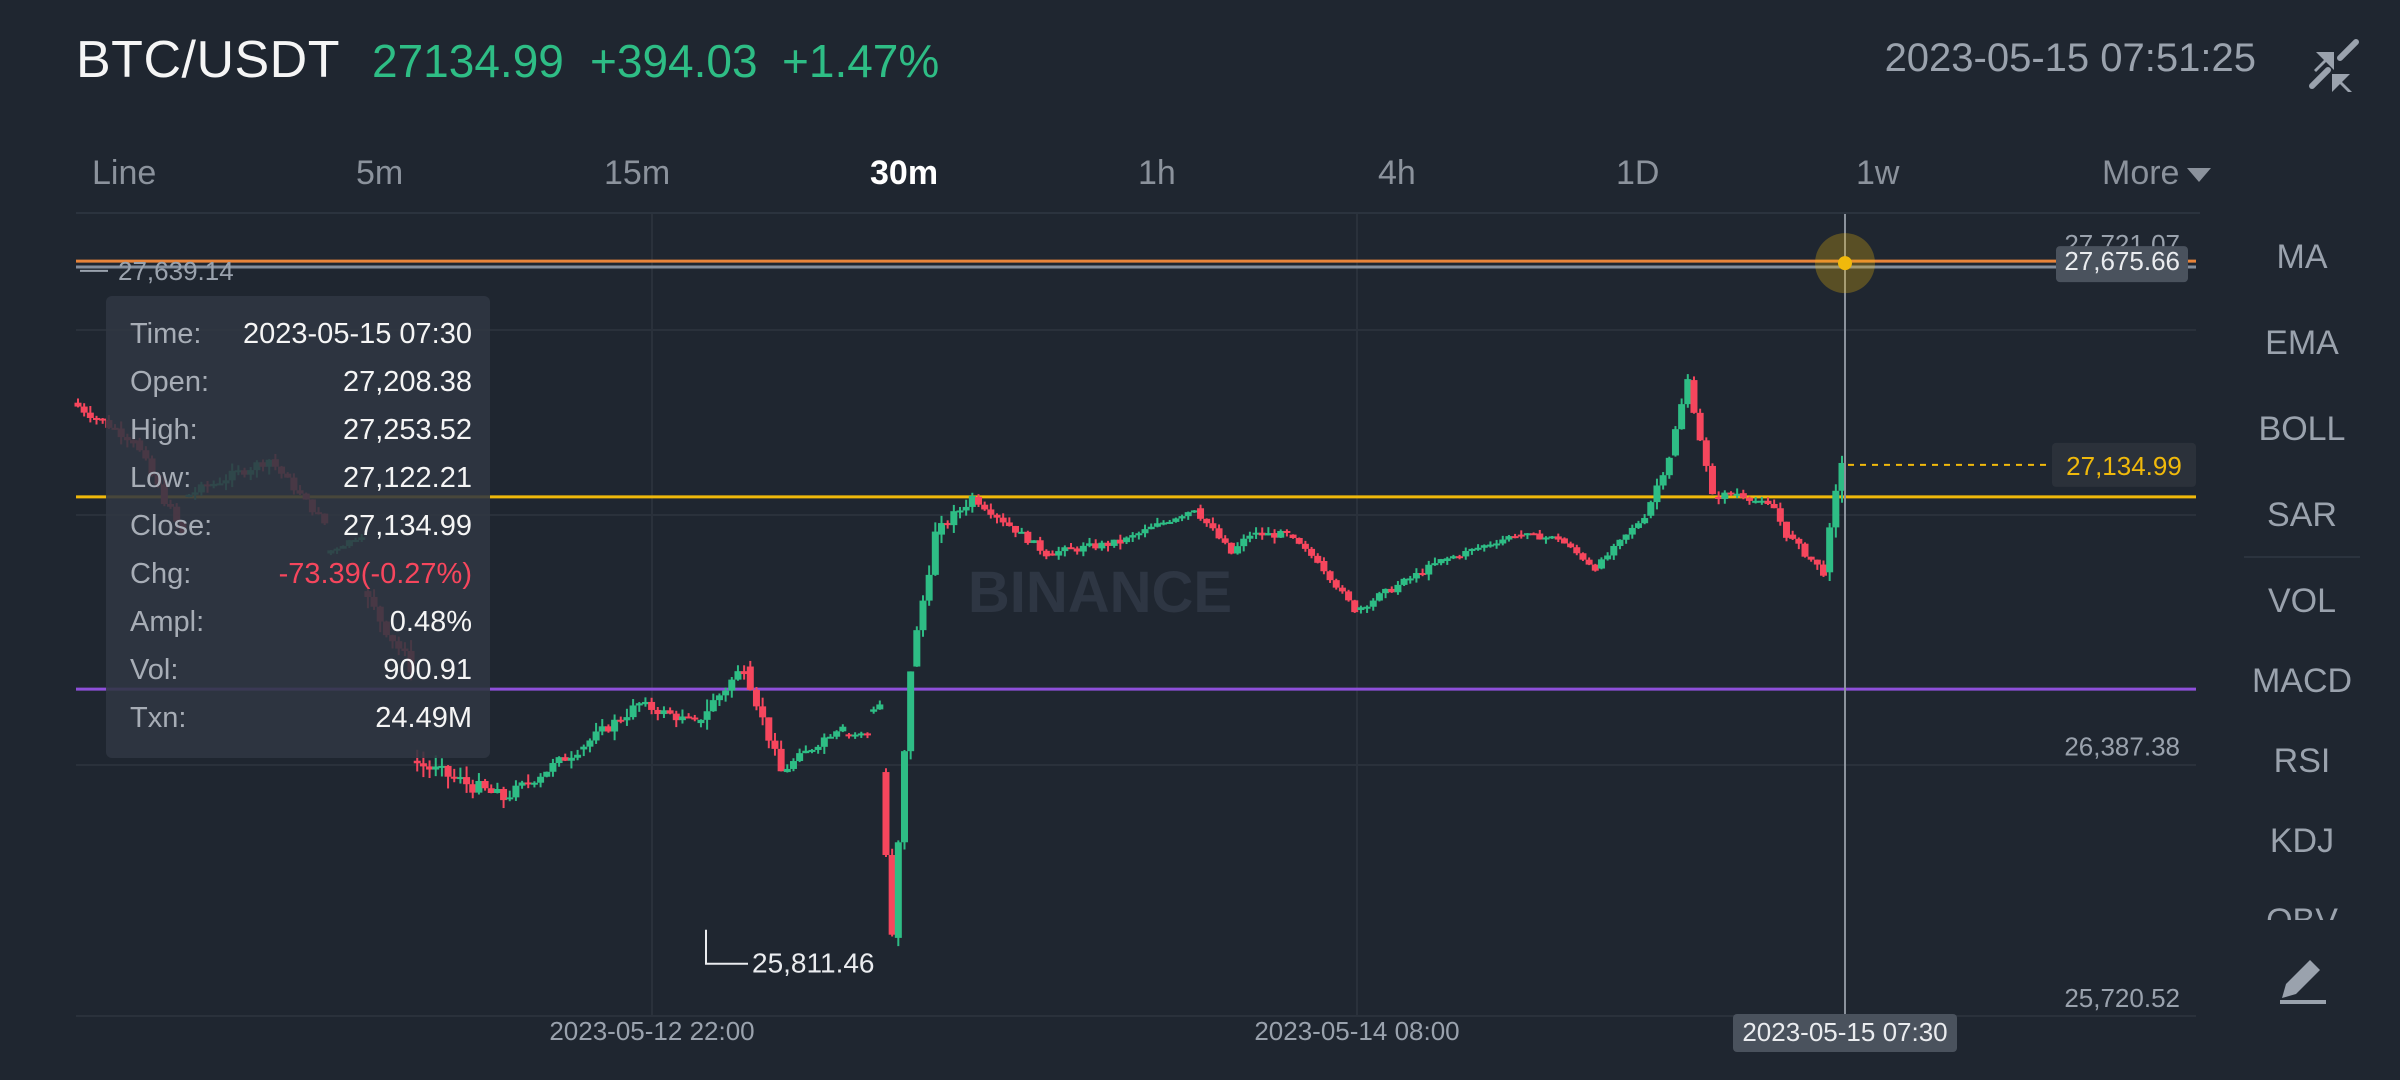 This screenshot has width=2400, height=1080. I want to click on tab-30m: 30m, so click(904, 173).